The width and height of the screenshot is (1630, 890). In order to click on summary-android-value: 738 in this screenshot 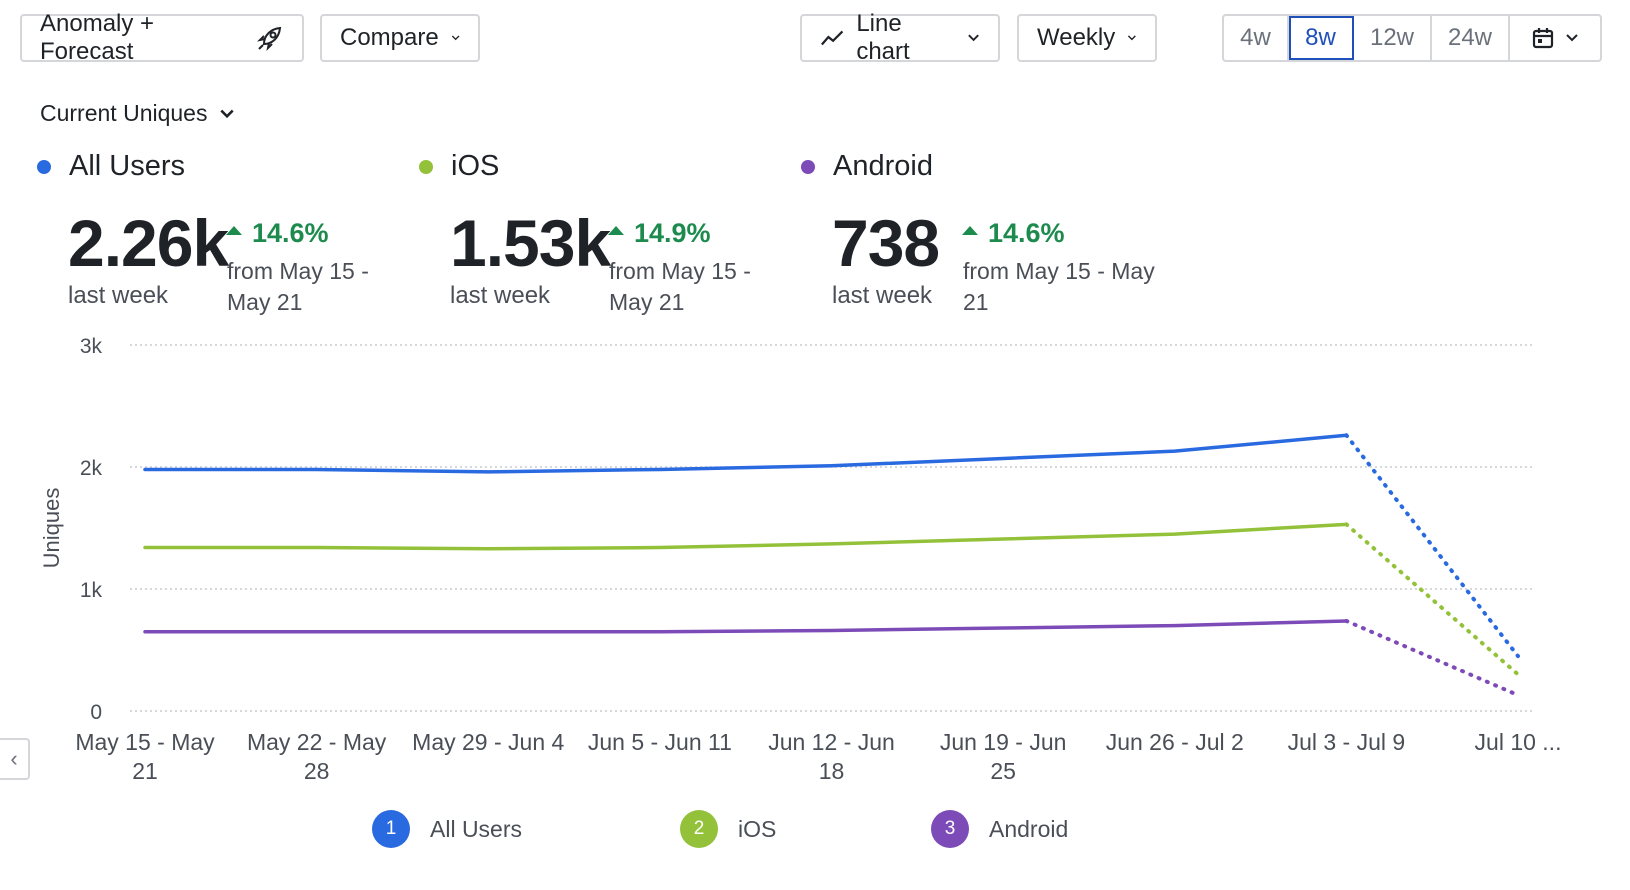, I will do `click(886, 243)`.